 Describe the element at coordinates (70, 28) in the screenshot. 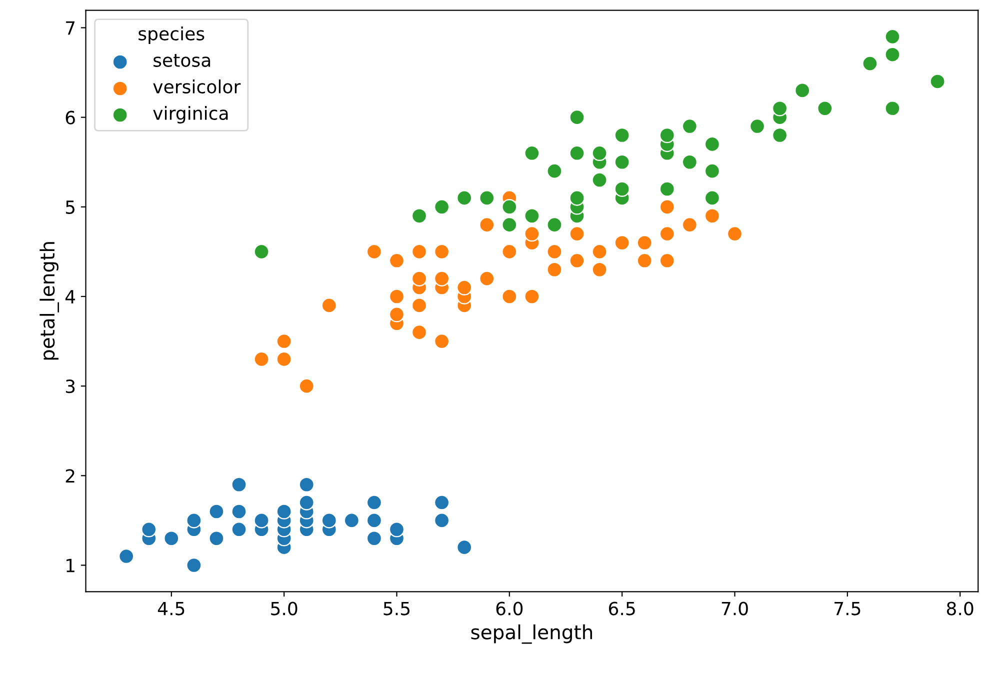

I see `y-tick-label: 7` at that location.